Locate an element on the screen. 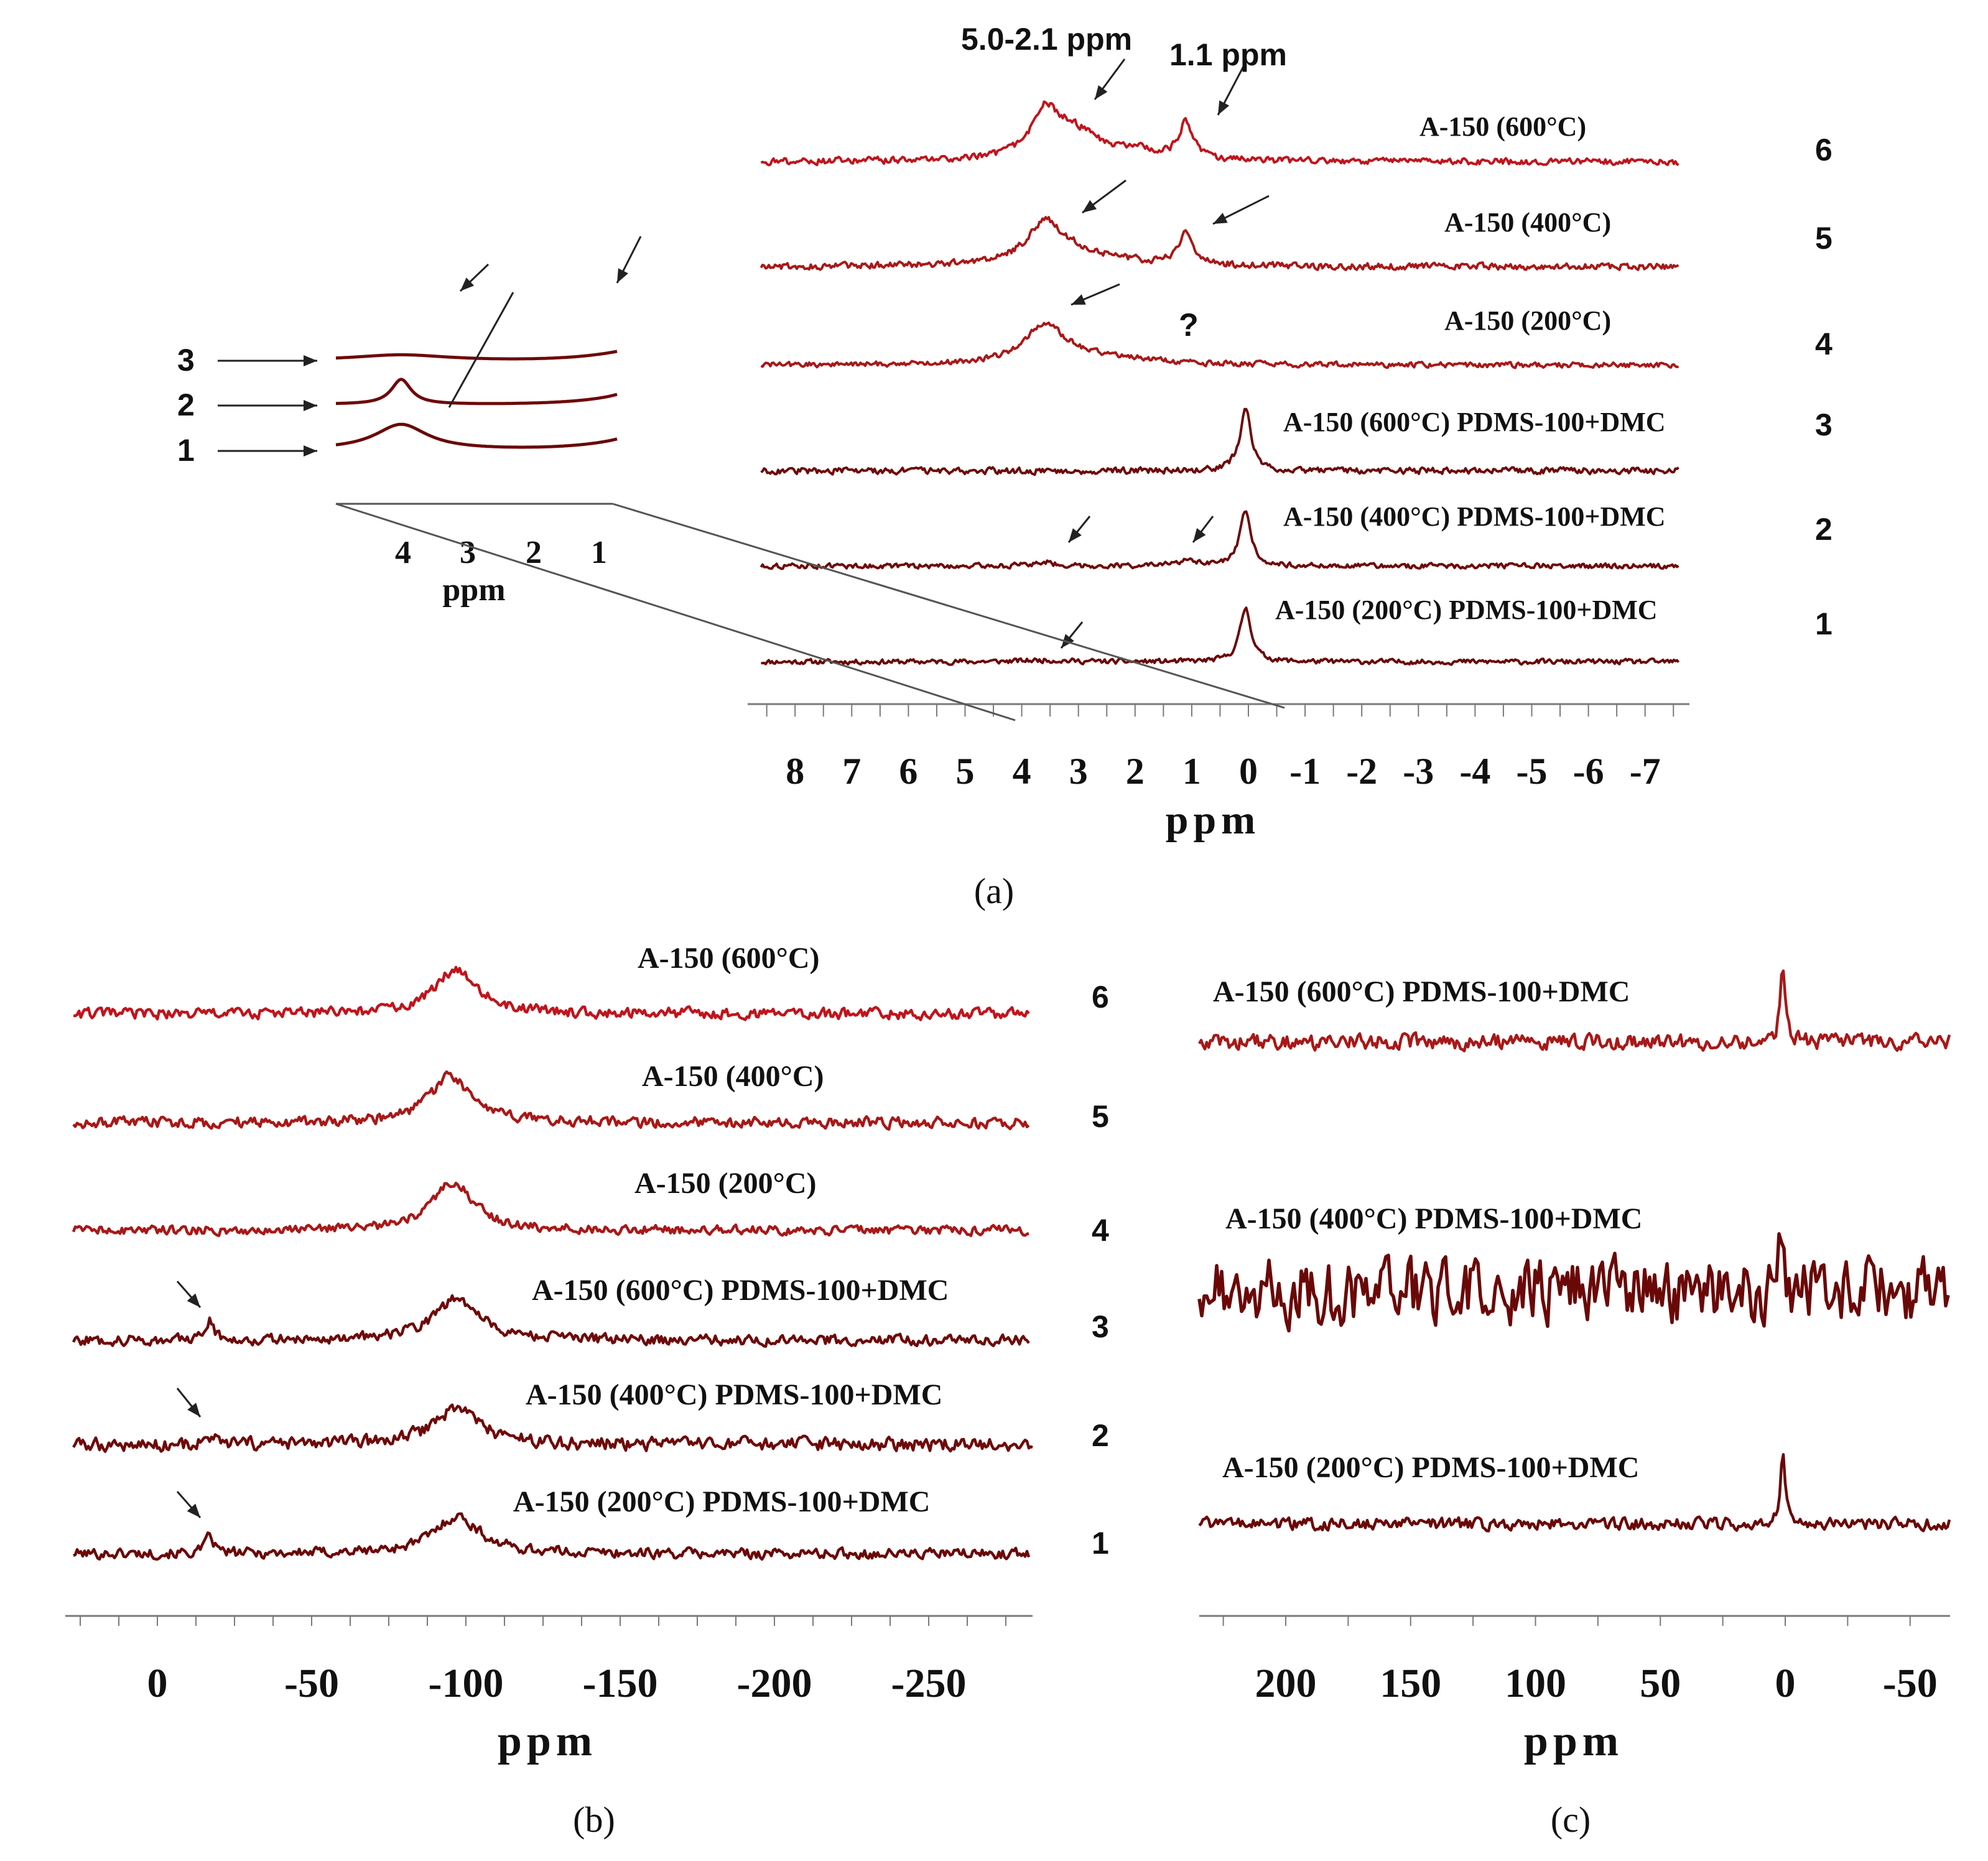 The width and height of the screenshot is (1988, 1861). arrow-b1 is located at coordinates (189, 1504).